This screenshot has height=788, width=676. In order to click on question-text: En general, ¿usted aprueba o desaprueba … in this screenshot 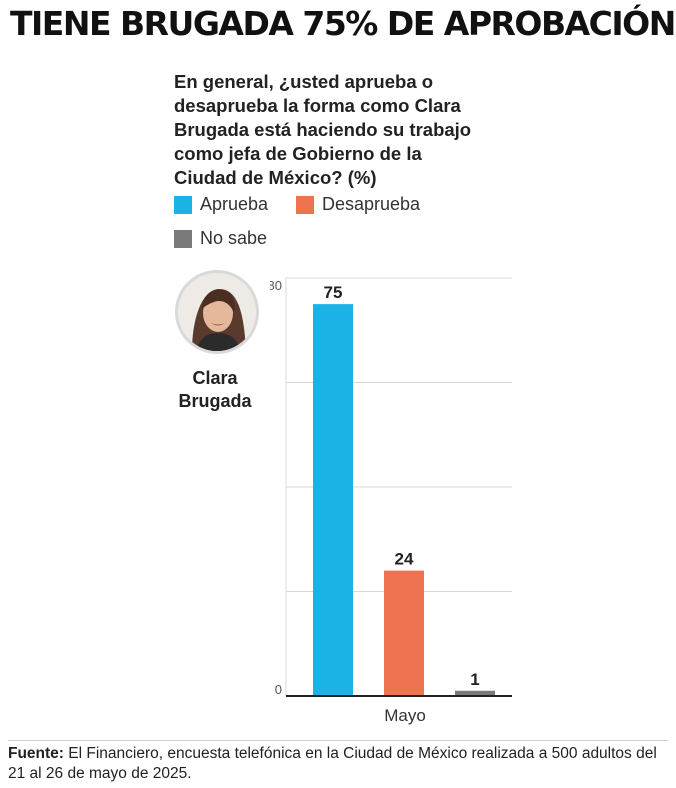, I will do `click(323, 129)`.